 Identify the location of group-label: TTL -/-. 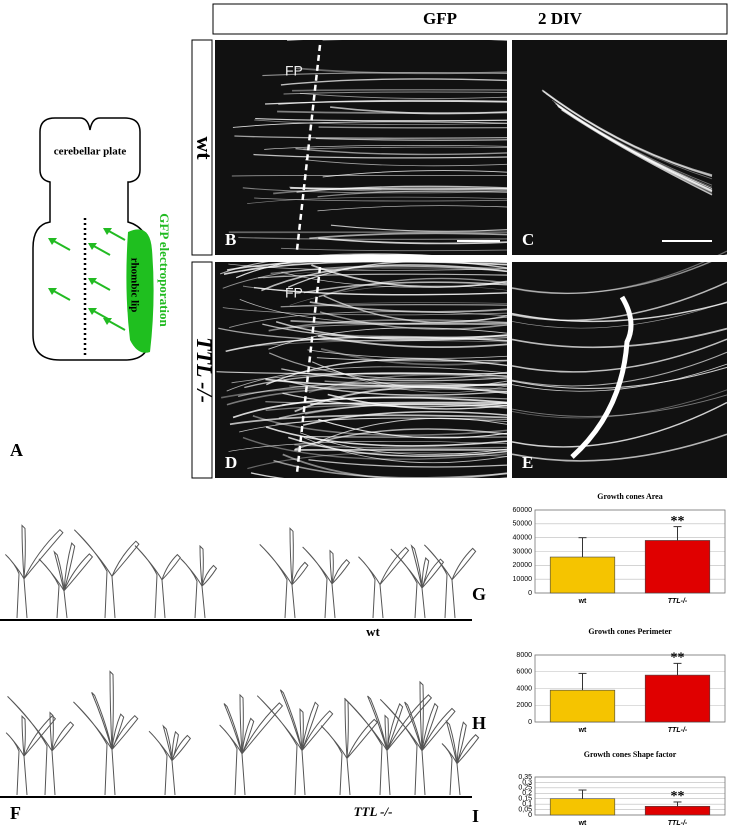
(373, 811).